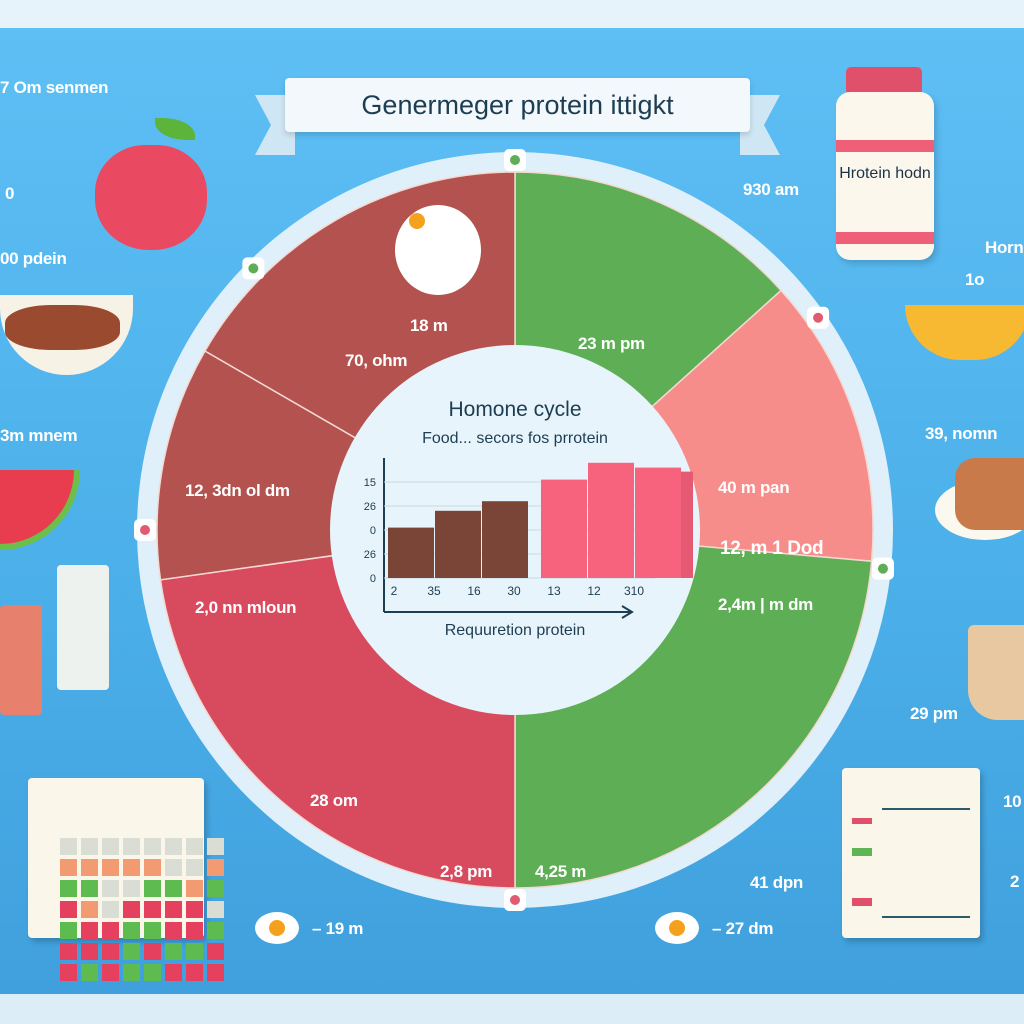 Image resolution: width=1024 pixels, height=1024 pixels. What do you see at coordinates (975, 279) in the screenshot?
I see `outer-label: 1o` at bounding box center [975, 279].